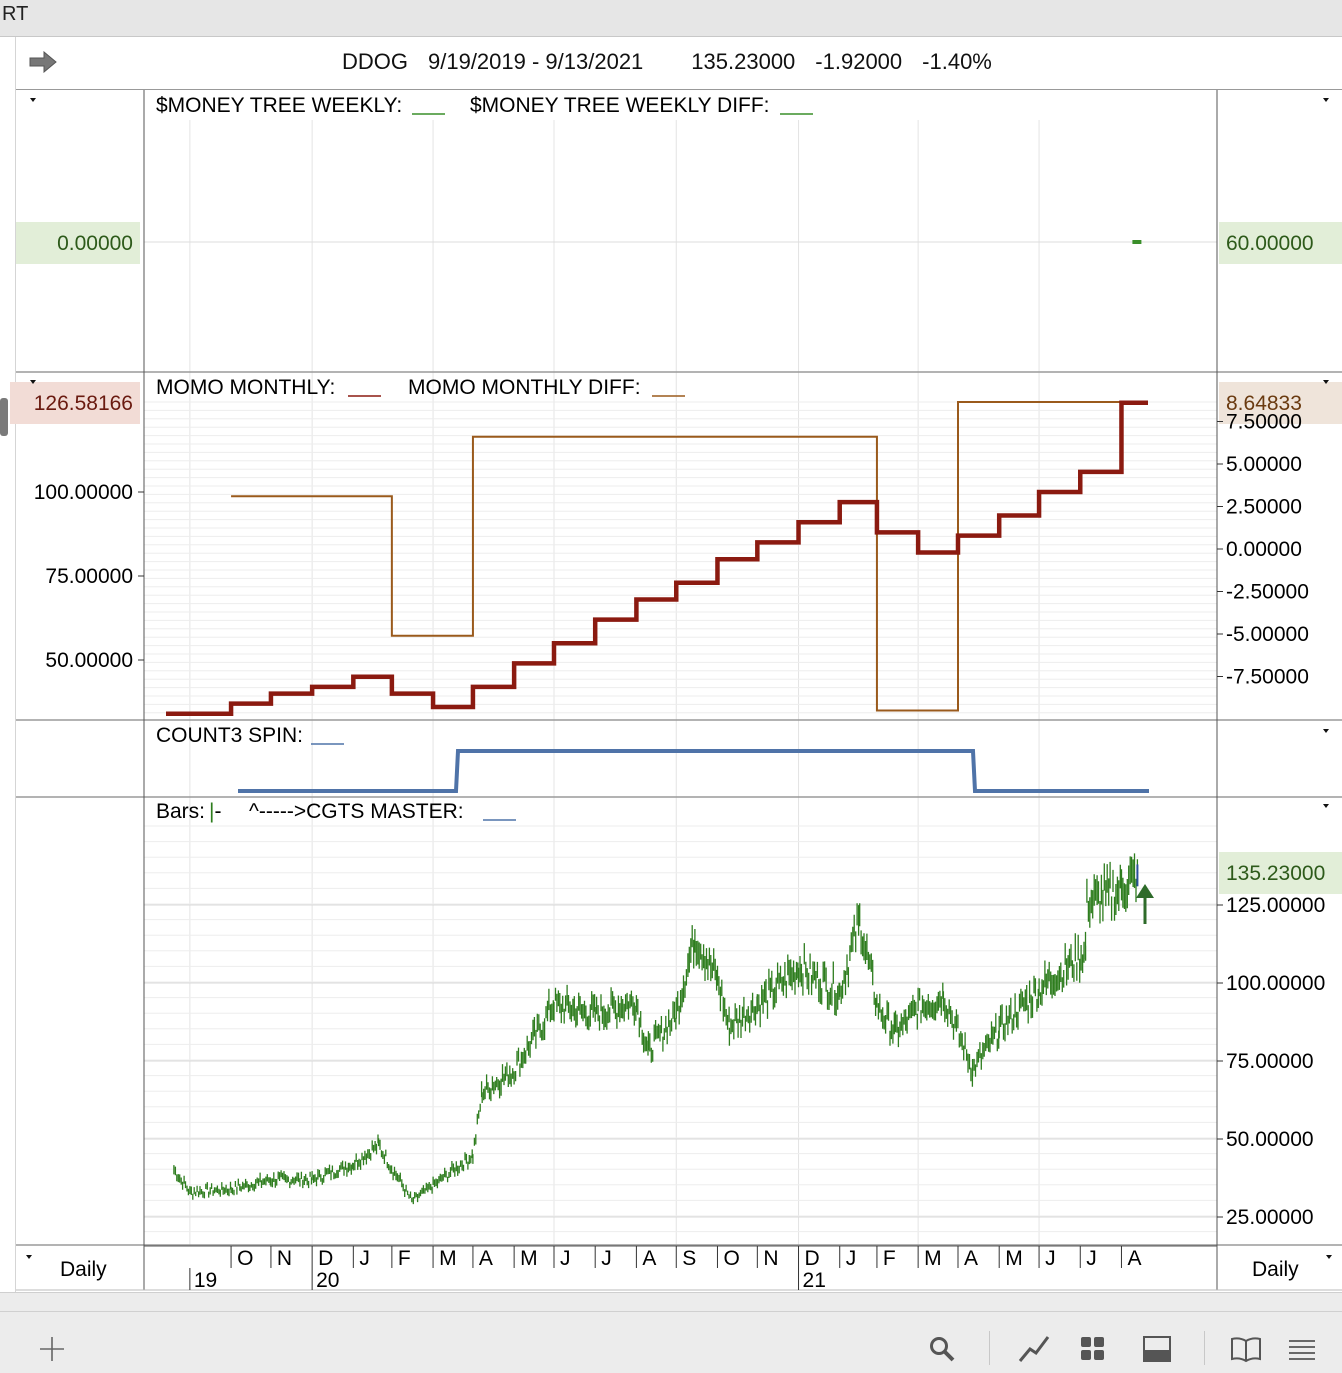 This screenshot has width=1342, height=1373. What do you see at coordinates (671, 1311) in the screenshot?
I see `toolbar-divider` at bounding box center [671, 1311].